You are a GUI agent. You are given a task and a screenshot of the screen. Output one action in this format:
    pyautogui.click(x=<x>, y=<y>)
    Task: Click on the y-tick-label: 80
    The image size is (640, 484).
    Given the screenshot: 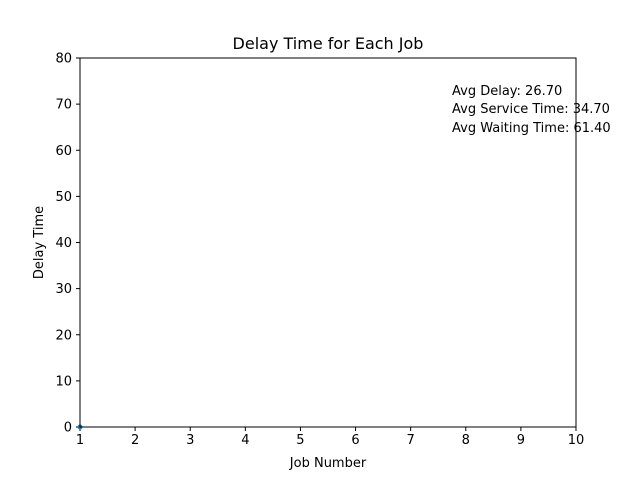 What is the action you would take?
    pyautogui.click(x=63, y=59)
    